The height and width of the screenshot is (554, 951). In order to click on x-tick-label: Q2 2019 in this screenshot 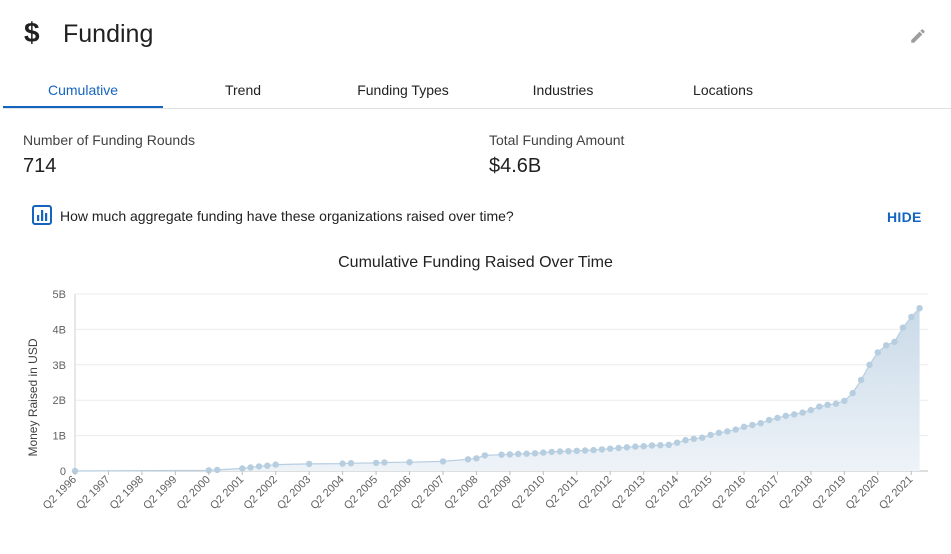, I will do `click(829, 493)`.